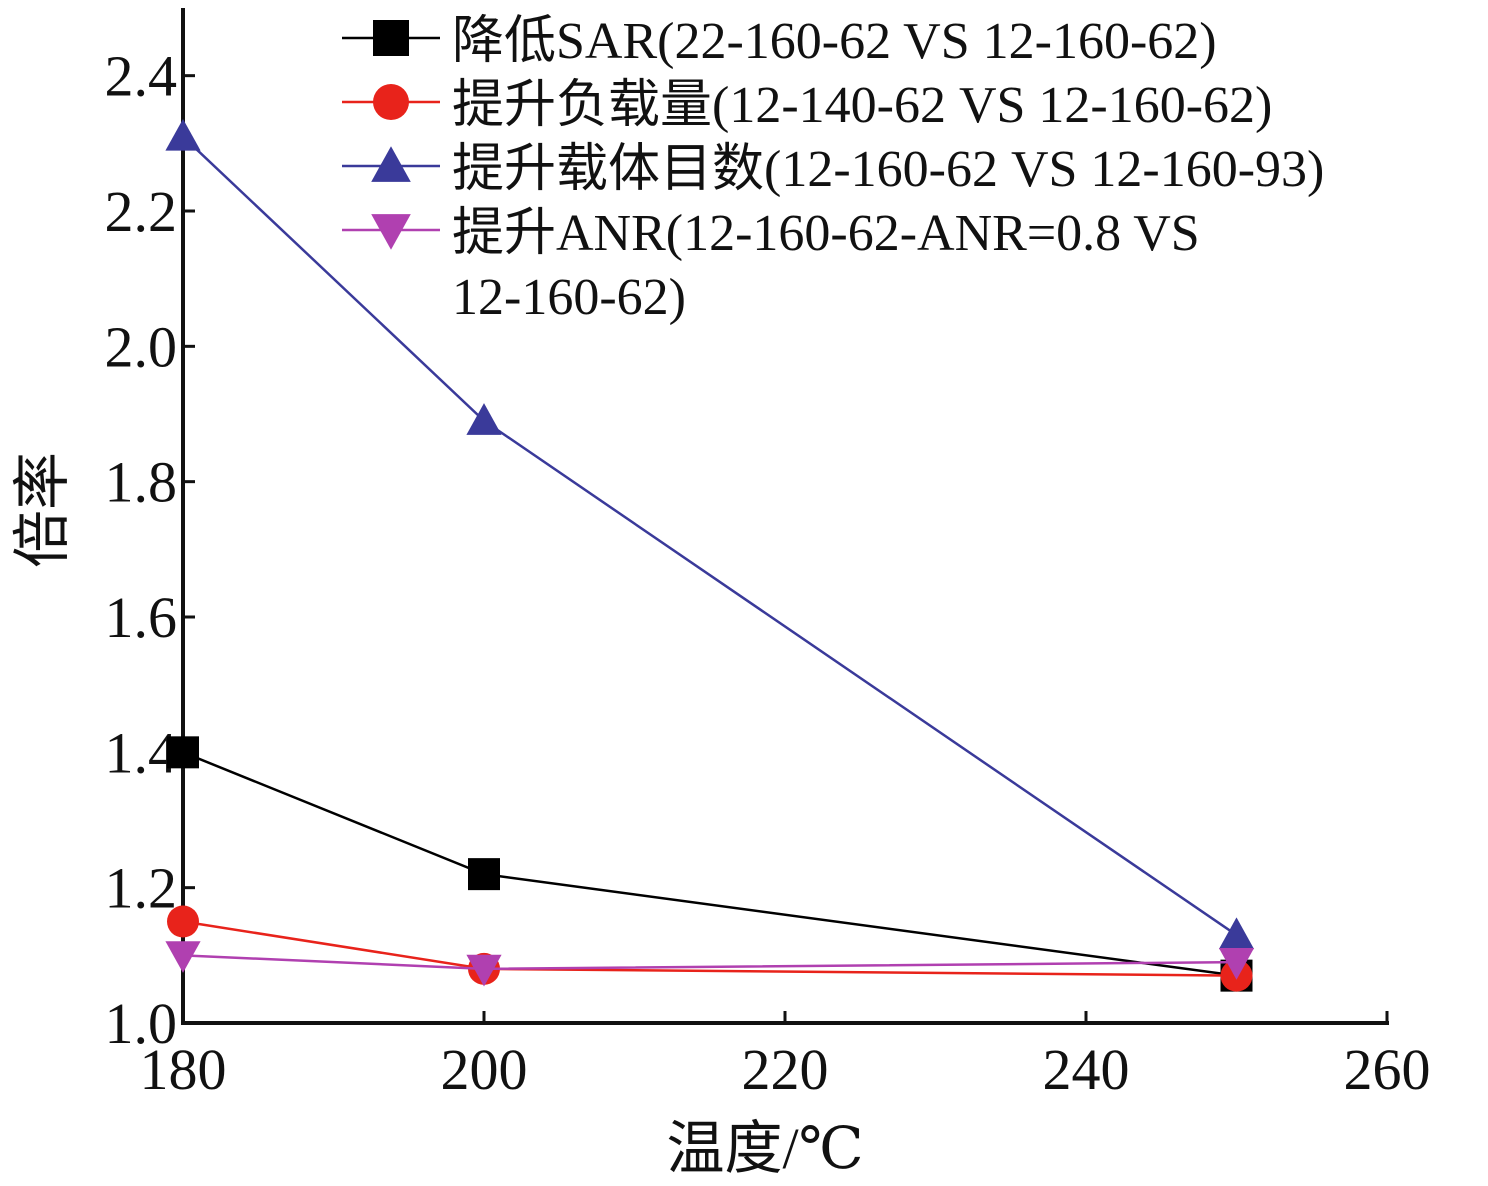 The image size is (1488, 1186). What do you see at coordinates (183, 1069) in the screenshot?
I see `x-tick-label: 180` at bounding box center [183, 1069].